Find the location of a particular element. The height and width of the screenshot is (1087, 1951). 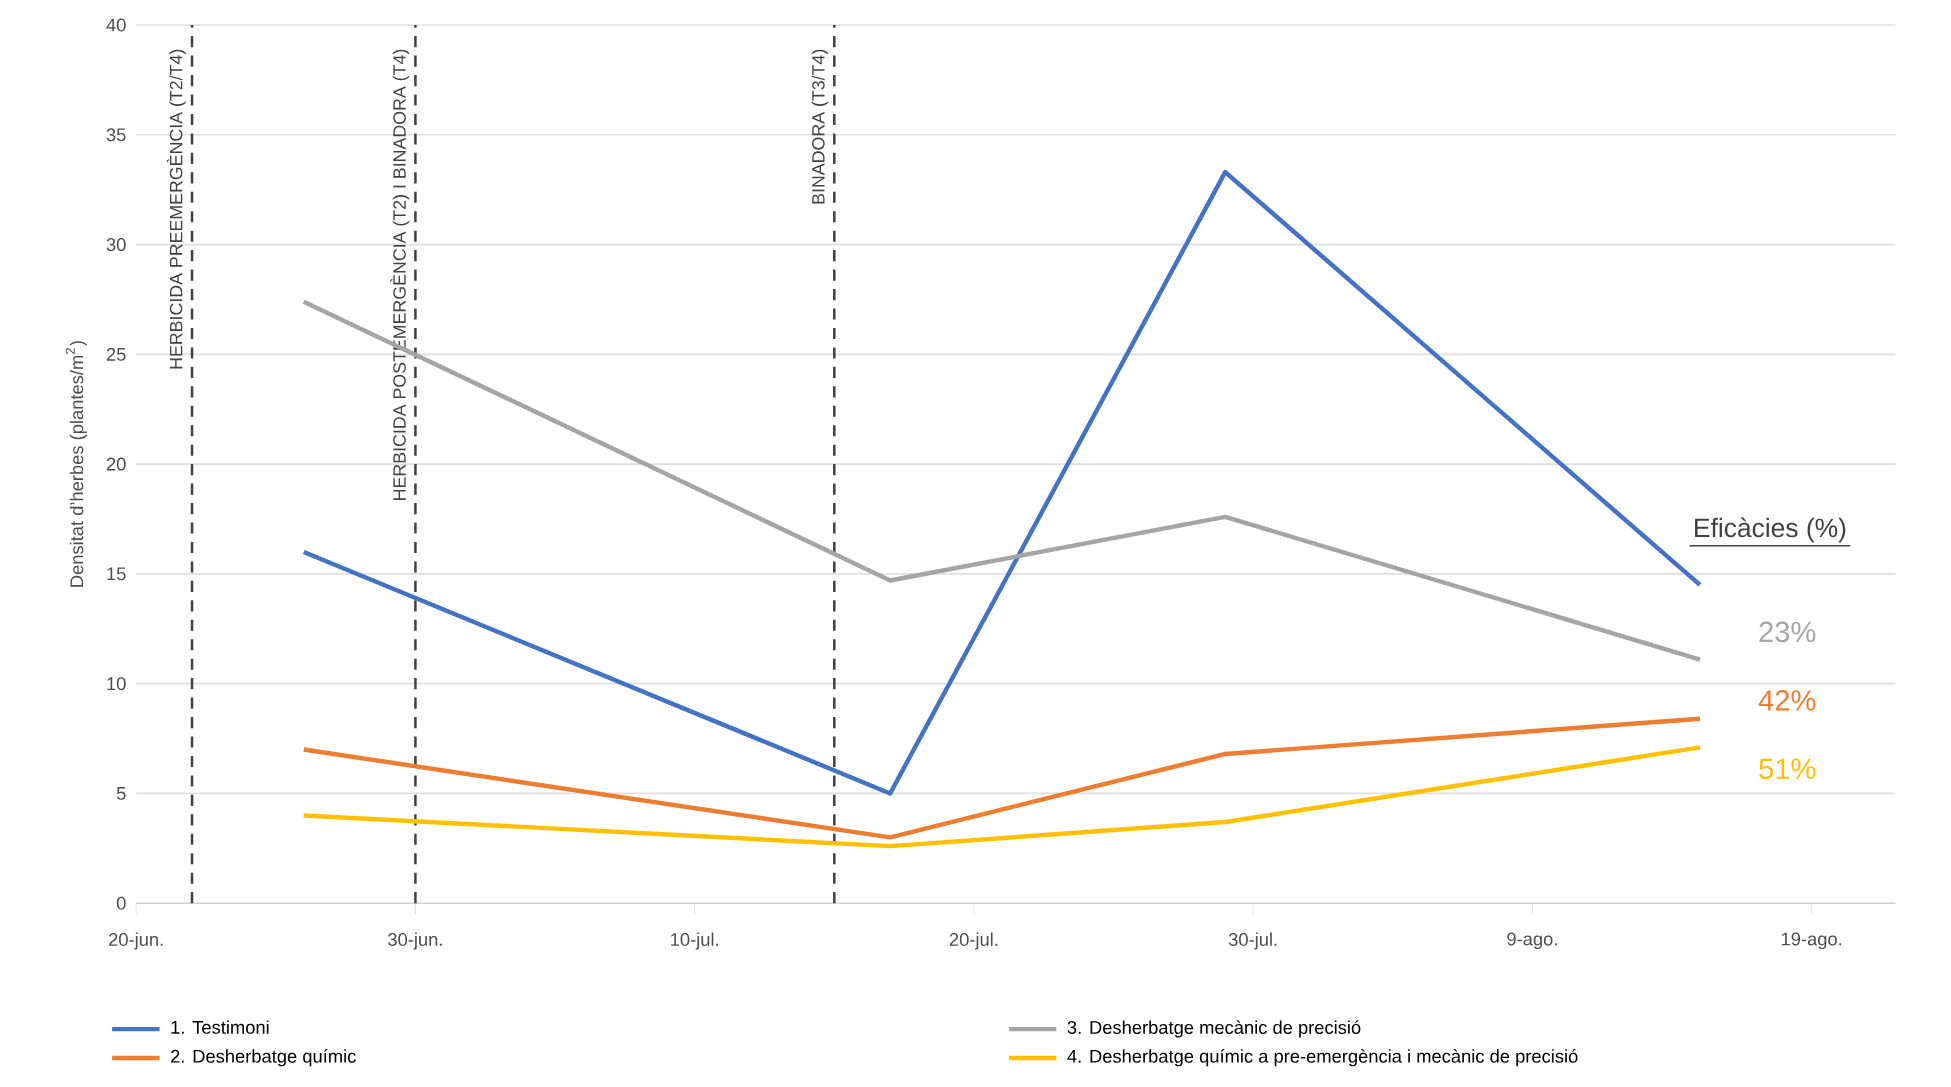

annotation: 42% is located at coordinates (1787, 700).